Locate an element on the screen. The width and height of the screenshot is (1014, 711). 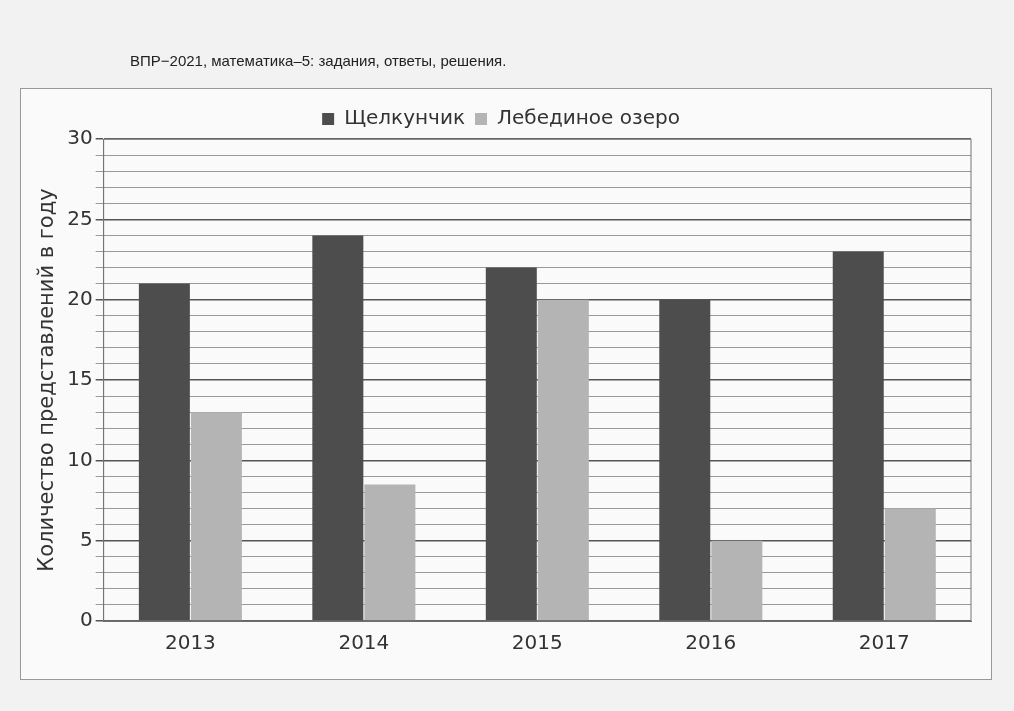
y-tick-label: 15 is located at coordinates (80, 378).